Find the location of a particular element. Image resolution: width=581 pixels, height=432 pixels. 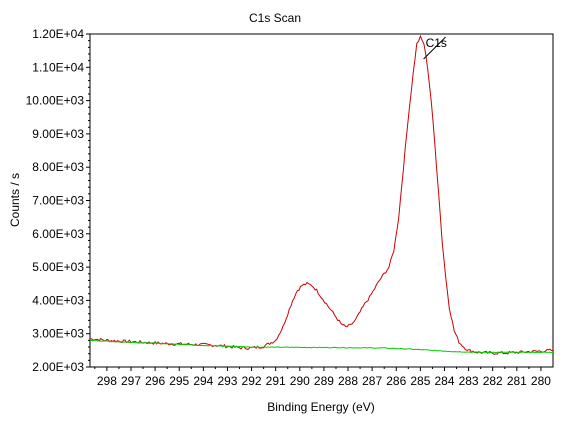

y-tick-label: 4.00E+03 is located at coordinates (58, 300).